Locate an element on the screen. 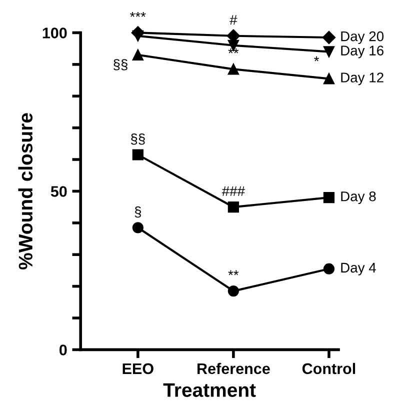 The height and width of the screenshot is (409, 403). series-label: Day 16 is located at coordinates (362, 52).